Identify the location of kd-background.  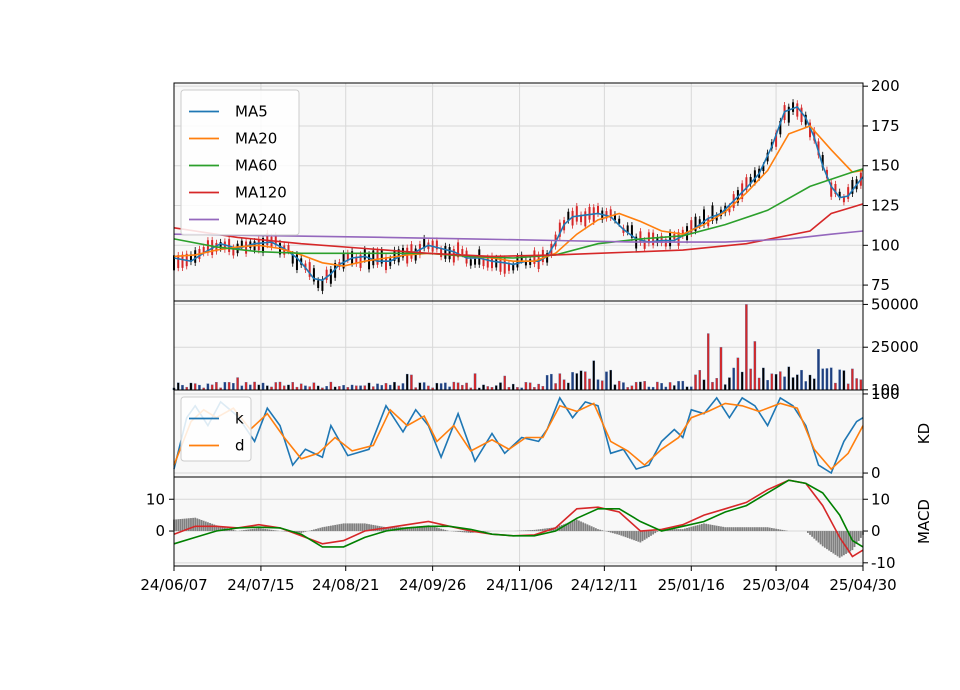
(518, 433).